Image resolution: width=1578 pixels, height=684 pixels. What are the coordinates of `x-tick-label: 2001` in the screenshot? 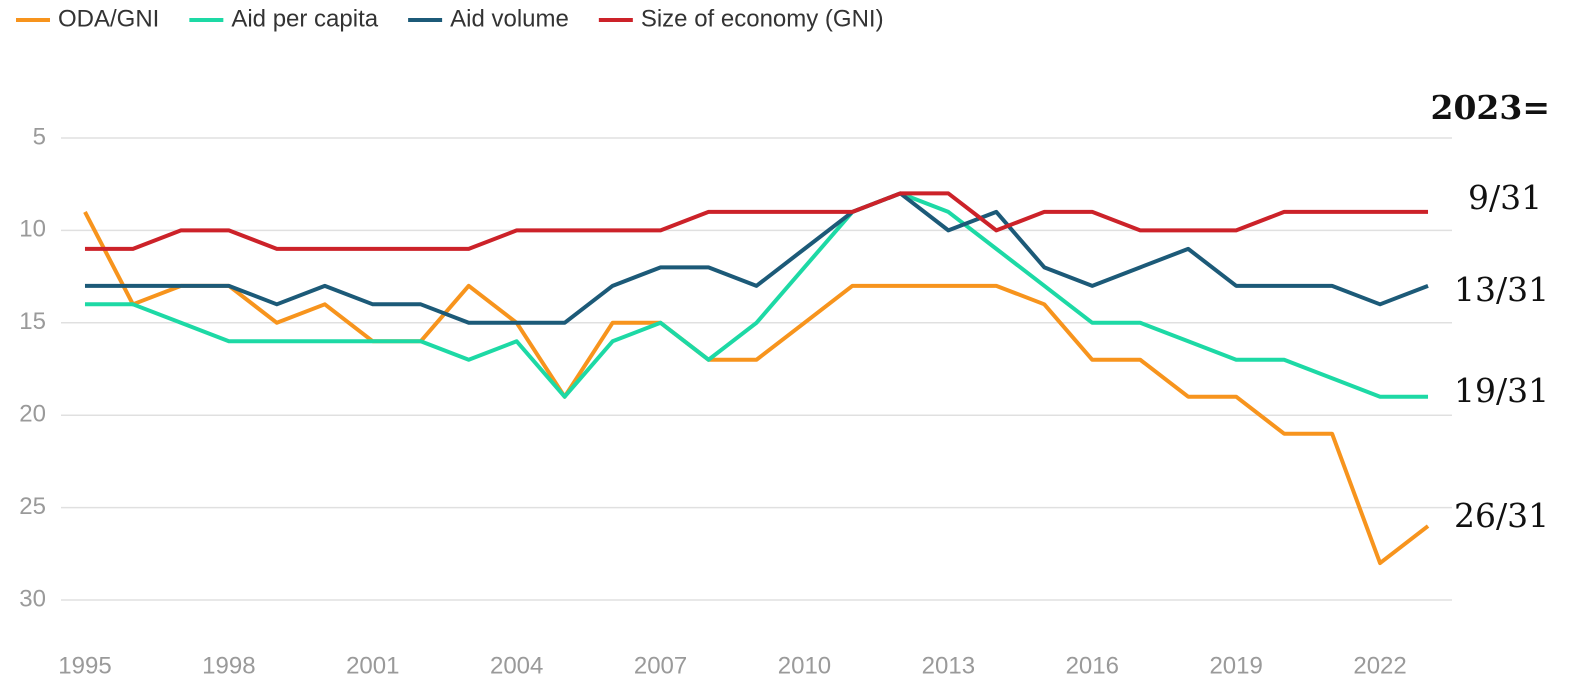 It's located at (372, 665).